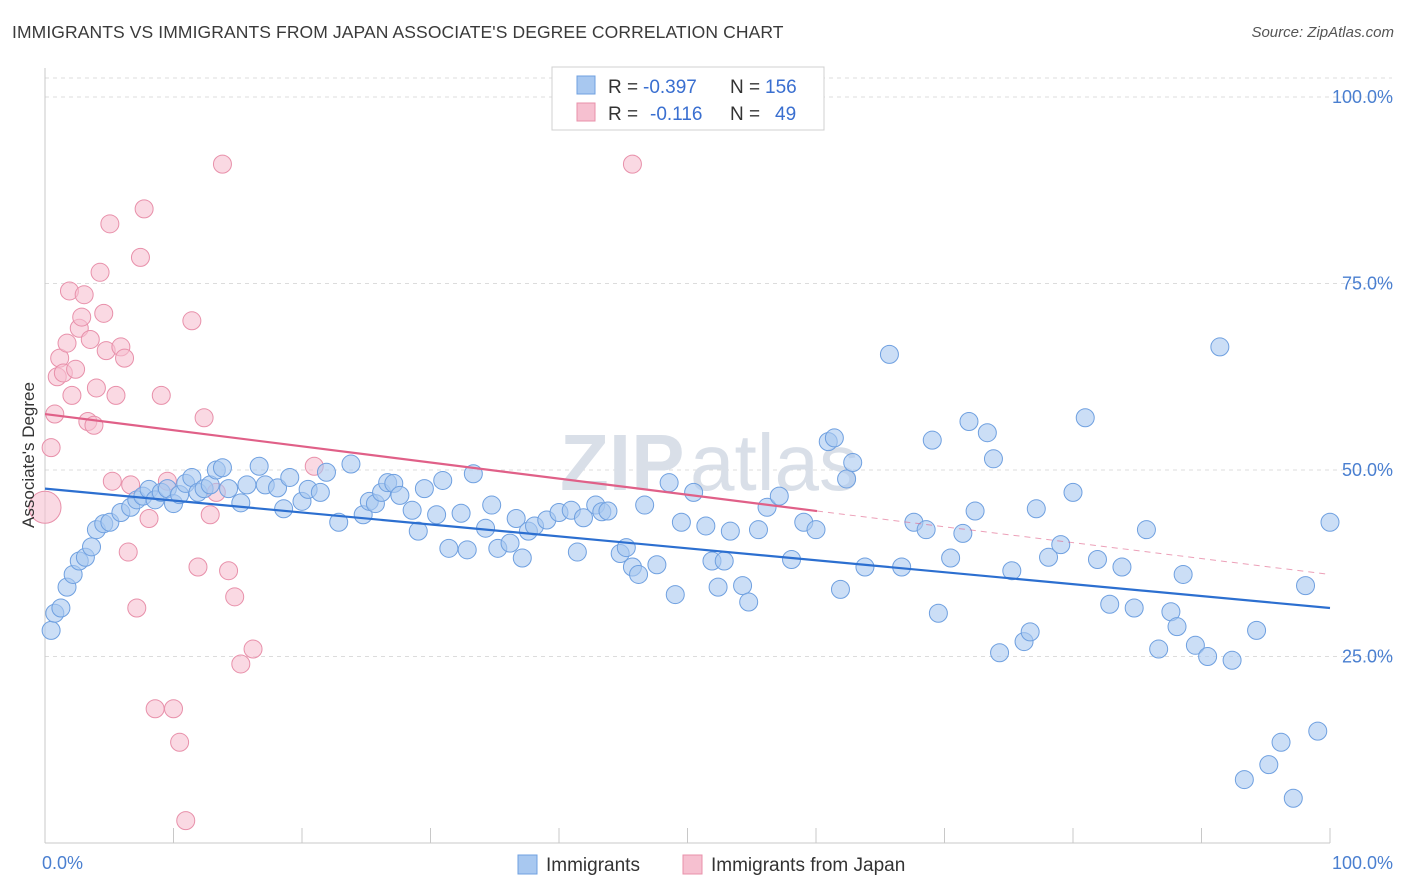 The image size is (1406, 892). Describe the element at coordinates (1362, 97) in the screenshot. I see `y-tick-label: 100.0%` at that location.